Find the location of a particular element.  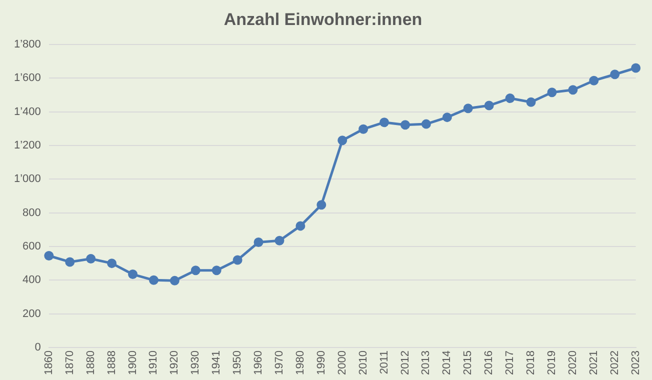

y-tick-label: 1’200 is located at coordinates (27, 145).